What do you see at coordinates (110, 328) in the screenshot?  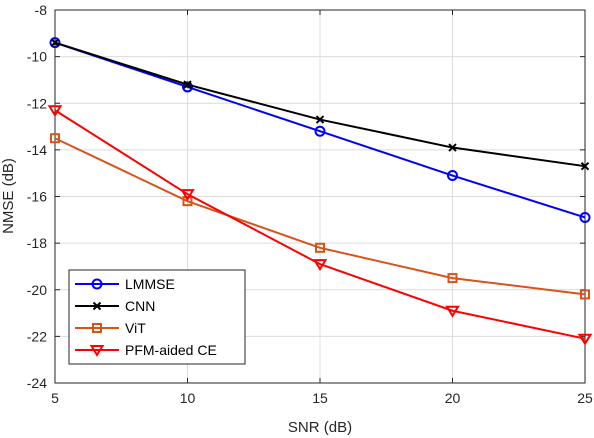 I see `legend-item: ViT` at bounding box center [110, 328].